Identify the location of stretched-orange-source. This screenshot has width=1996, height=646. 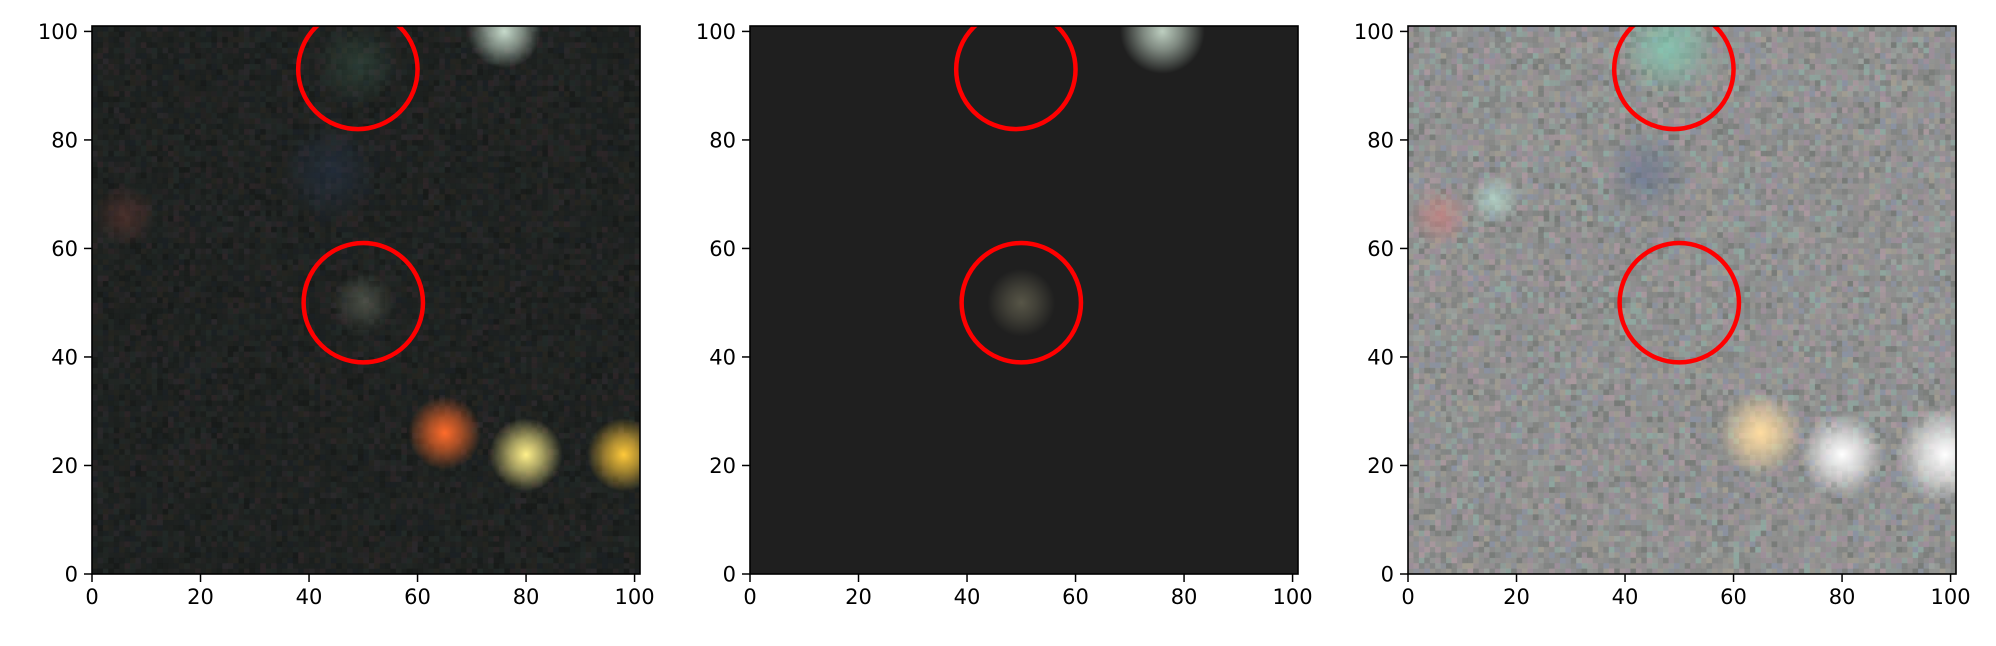
(1760, 433).